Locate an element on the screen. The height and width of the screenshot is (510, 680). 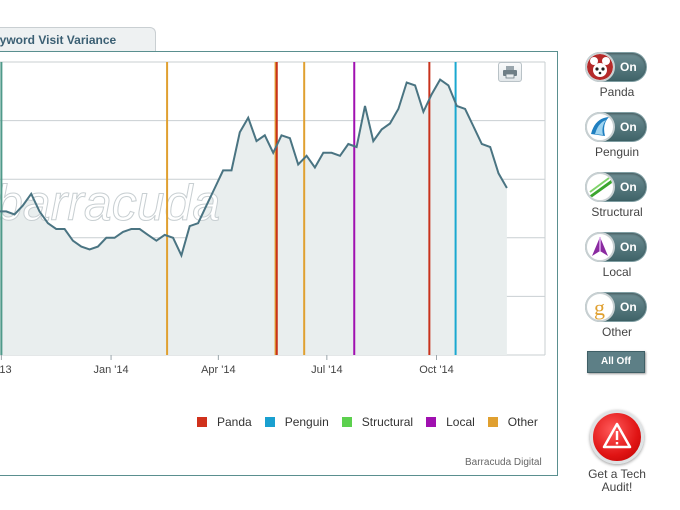
print-icon is located at coordinates (510, 72).